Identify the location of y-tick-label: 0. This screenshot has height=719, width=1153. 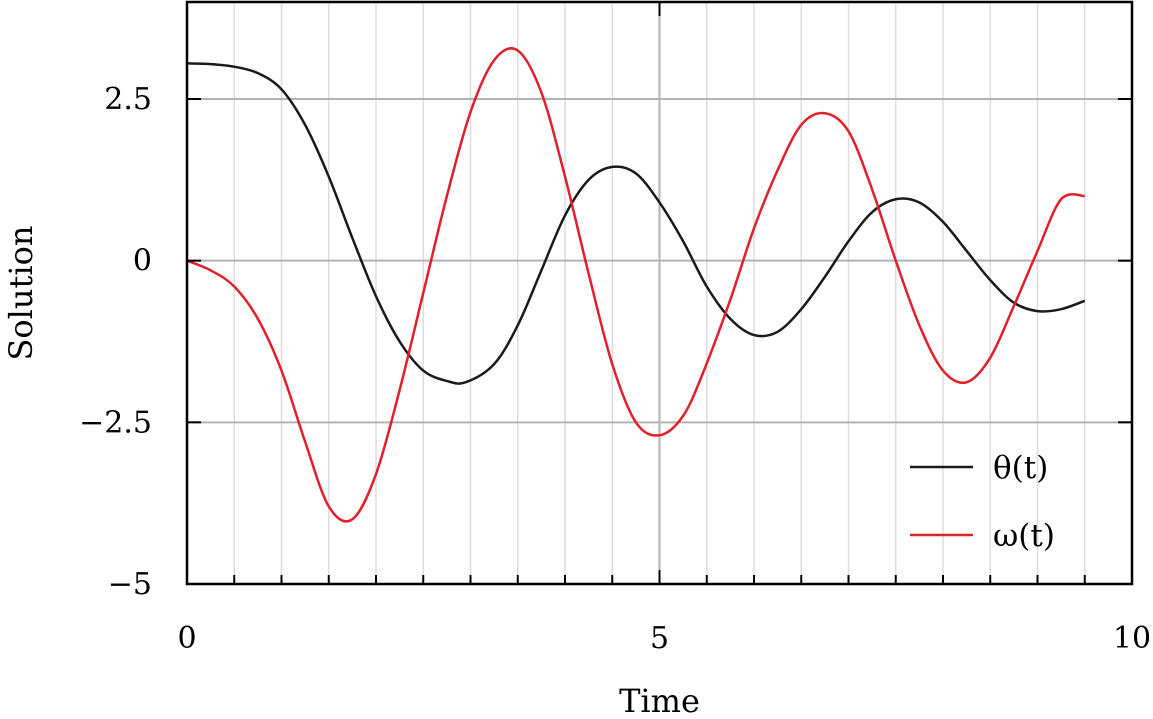
(142, 261).